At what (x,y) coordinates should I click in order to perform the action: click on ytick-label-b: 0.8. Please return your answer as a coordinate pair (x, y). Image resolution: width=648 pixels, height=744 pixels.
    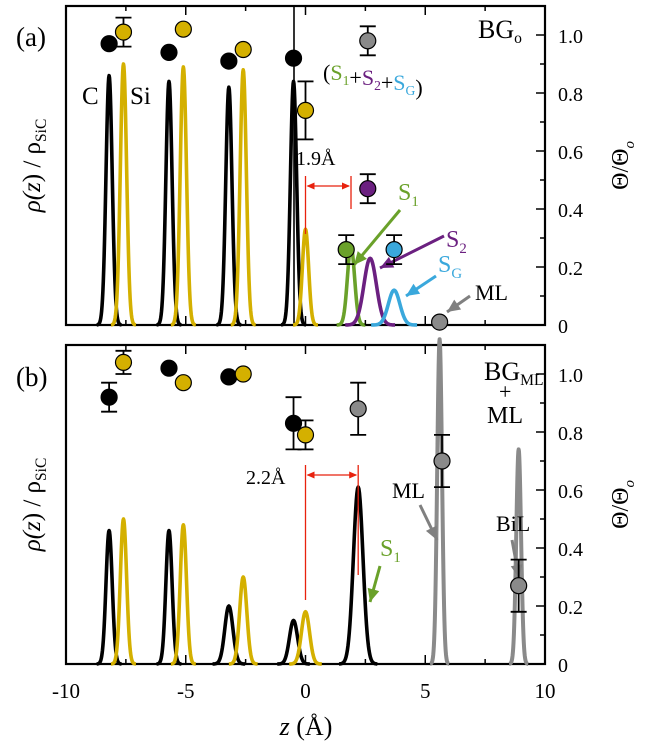
    Looking at the image, I should click on (570, 434).